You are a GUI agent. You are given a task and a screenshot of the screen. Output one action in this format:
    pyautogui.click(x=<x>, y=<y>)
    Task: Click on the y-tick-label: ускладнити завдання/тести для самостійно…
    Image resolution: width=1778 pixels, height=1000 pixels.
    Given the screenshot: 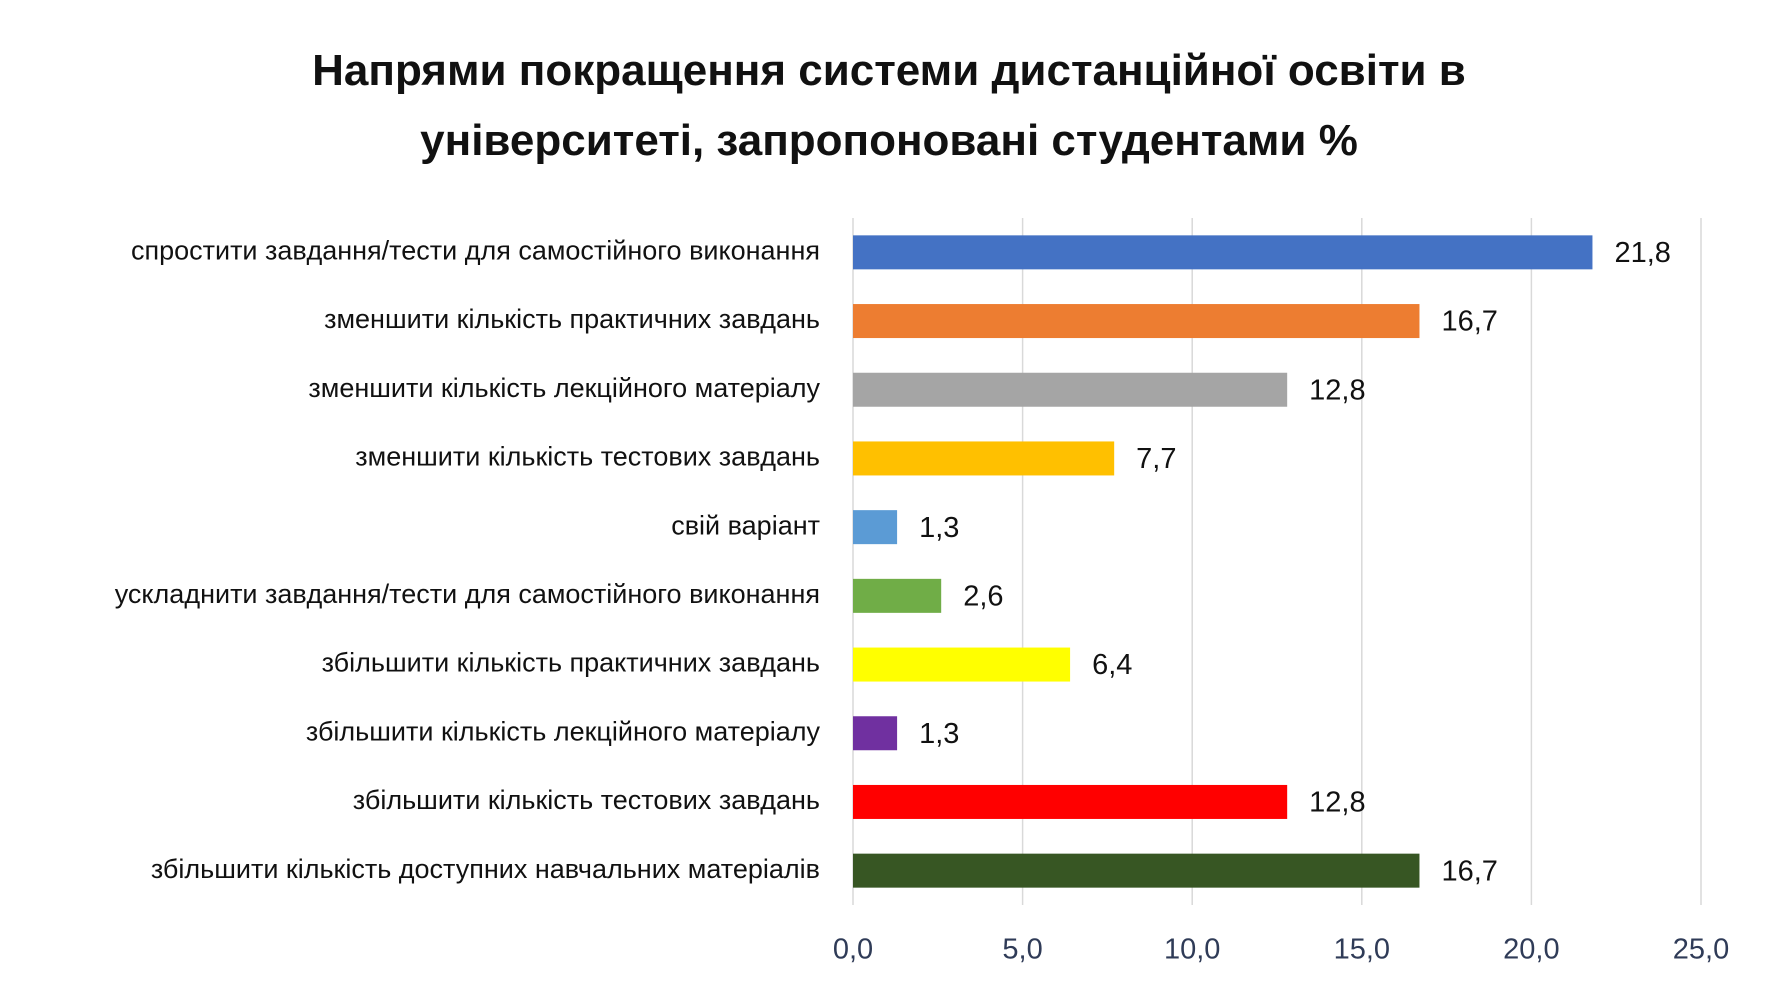 What is the action you would take?
    pyautogui.click(x=467, y=594)
    